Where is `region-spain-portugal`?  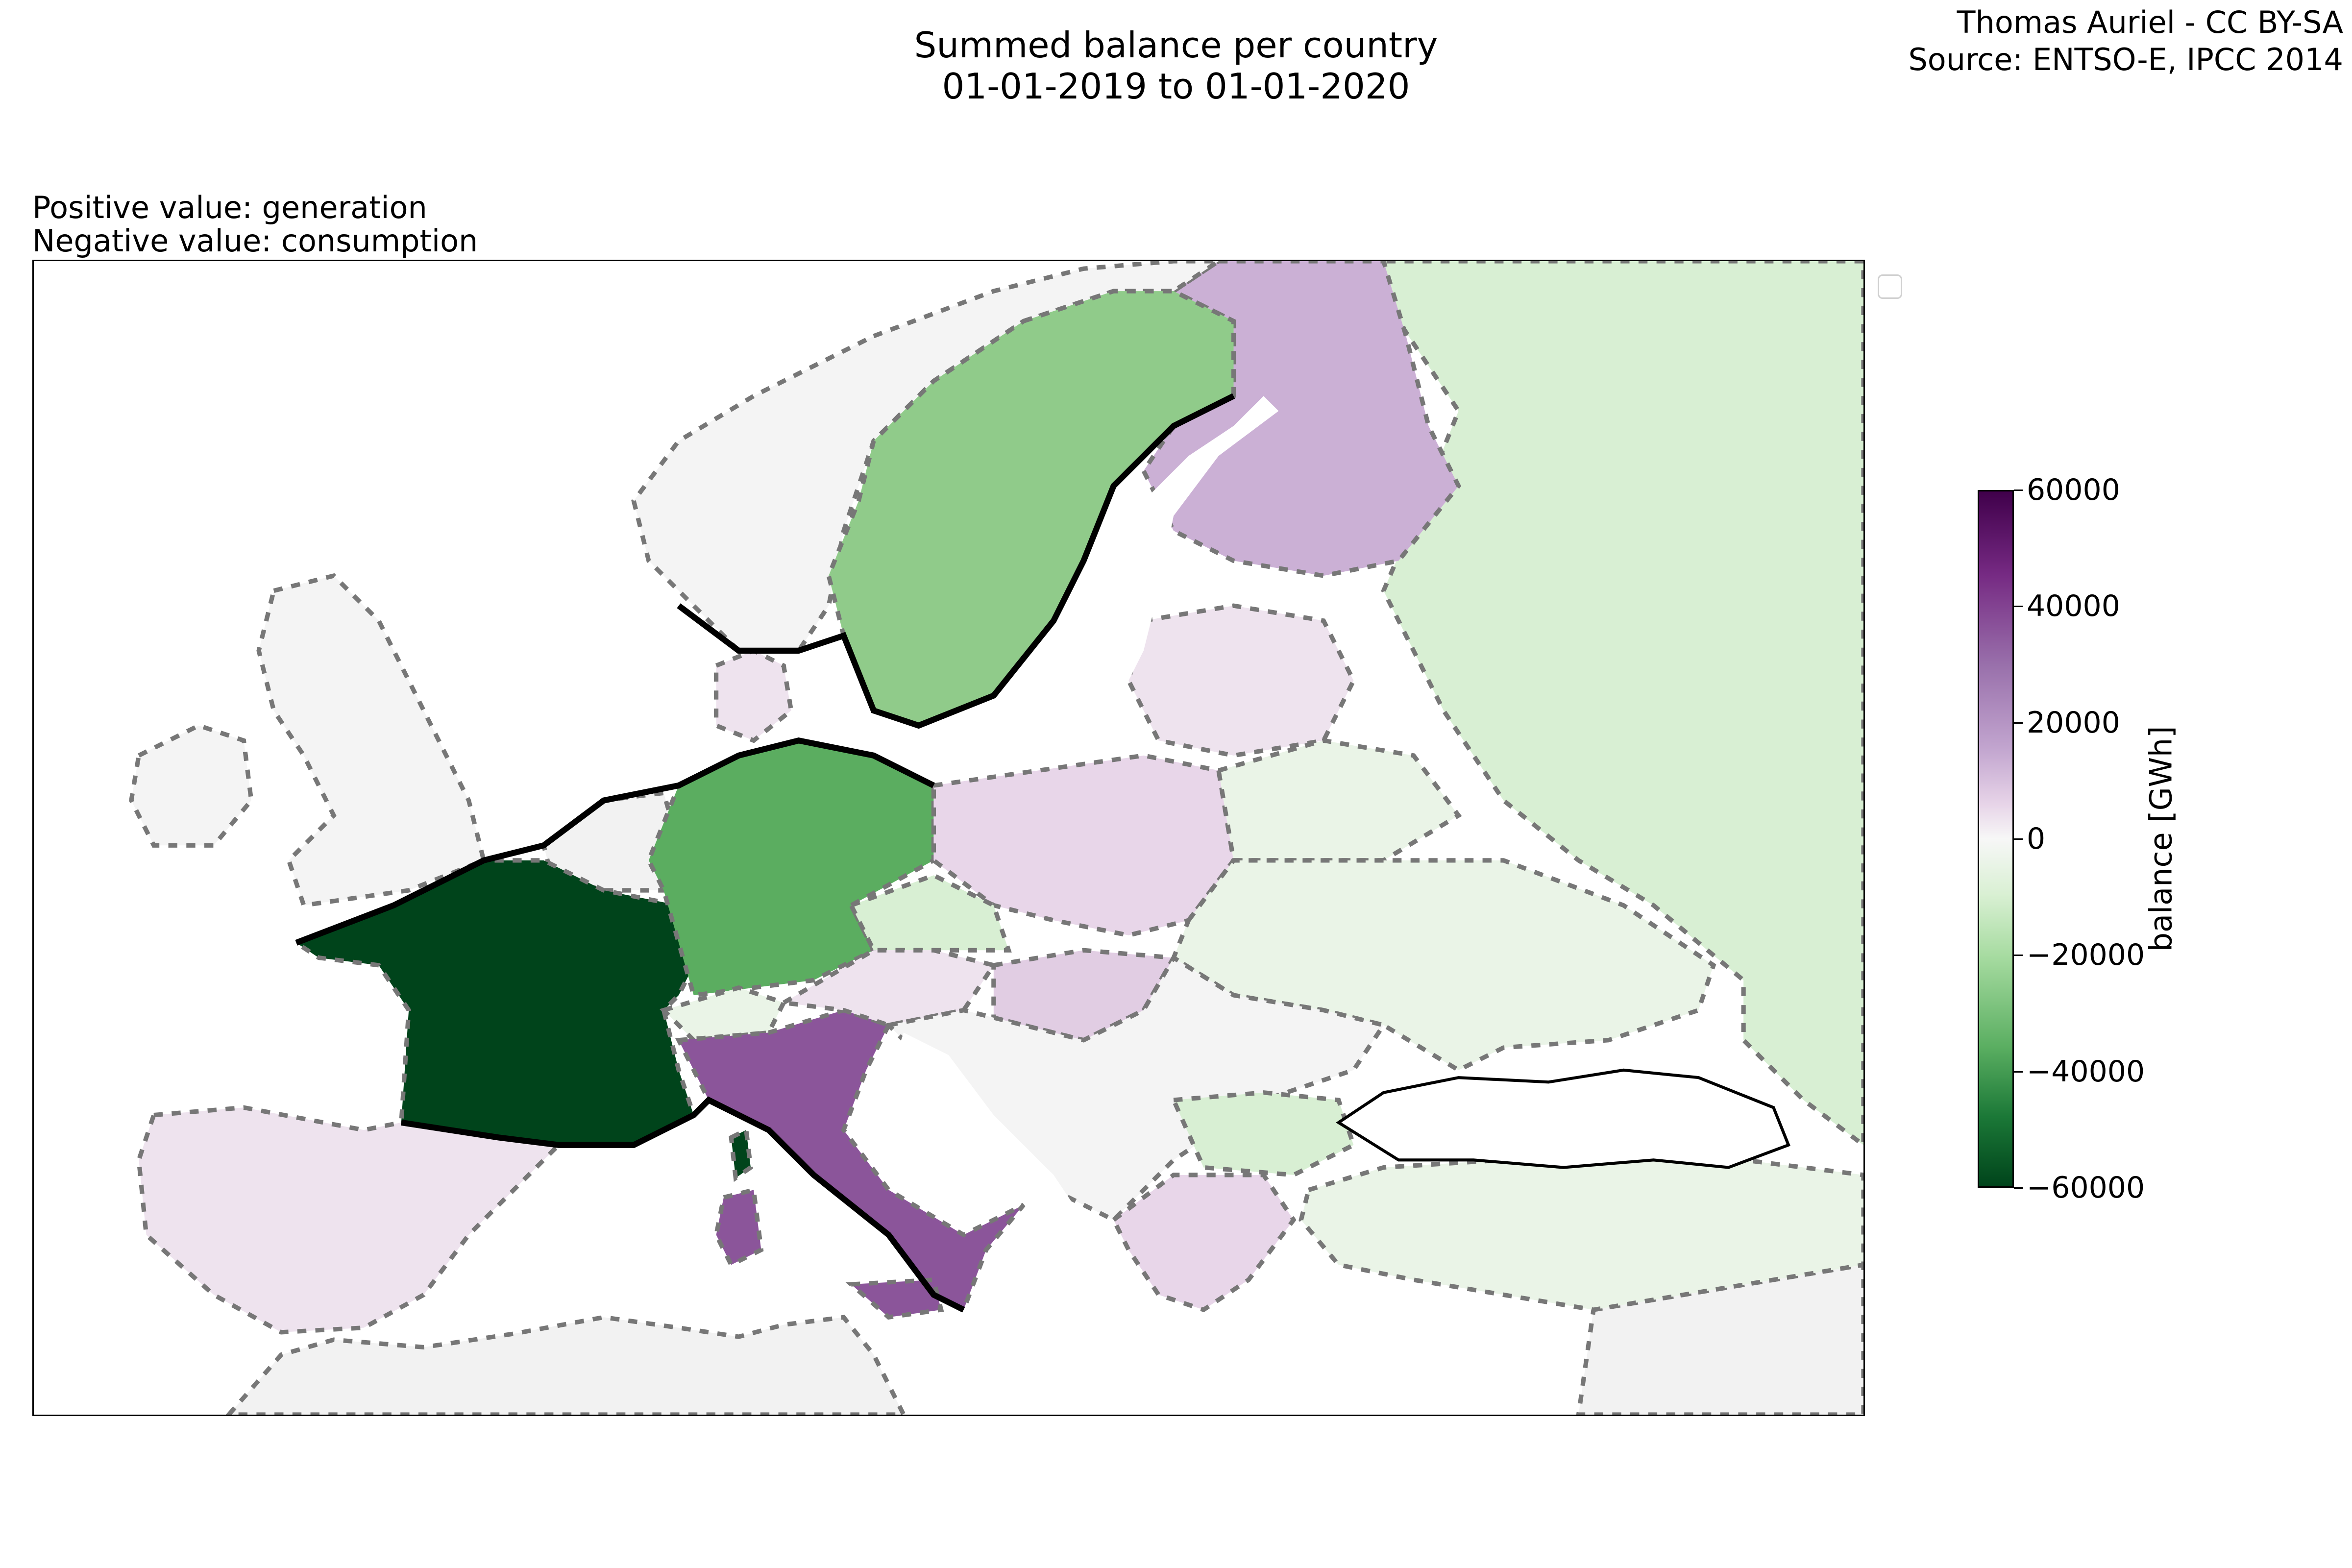
region-spain-portugal is located at coordinates (350, 1220).